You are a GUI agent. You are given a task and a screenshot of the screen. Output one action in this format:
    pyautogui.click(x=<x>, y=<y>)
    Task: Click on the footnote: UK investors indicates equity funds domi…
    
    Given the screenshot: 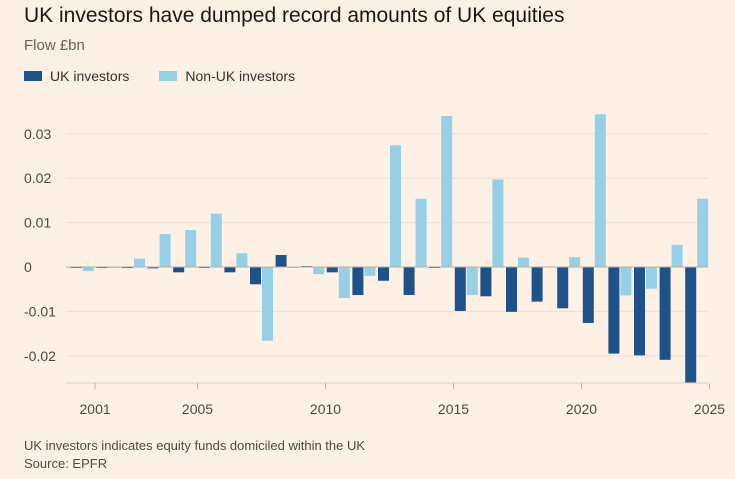 What is the action you would take?
    pyautogui.click(x=194, y=455)
    